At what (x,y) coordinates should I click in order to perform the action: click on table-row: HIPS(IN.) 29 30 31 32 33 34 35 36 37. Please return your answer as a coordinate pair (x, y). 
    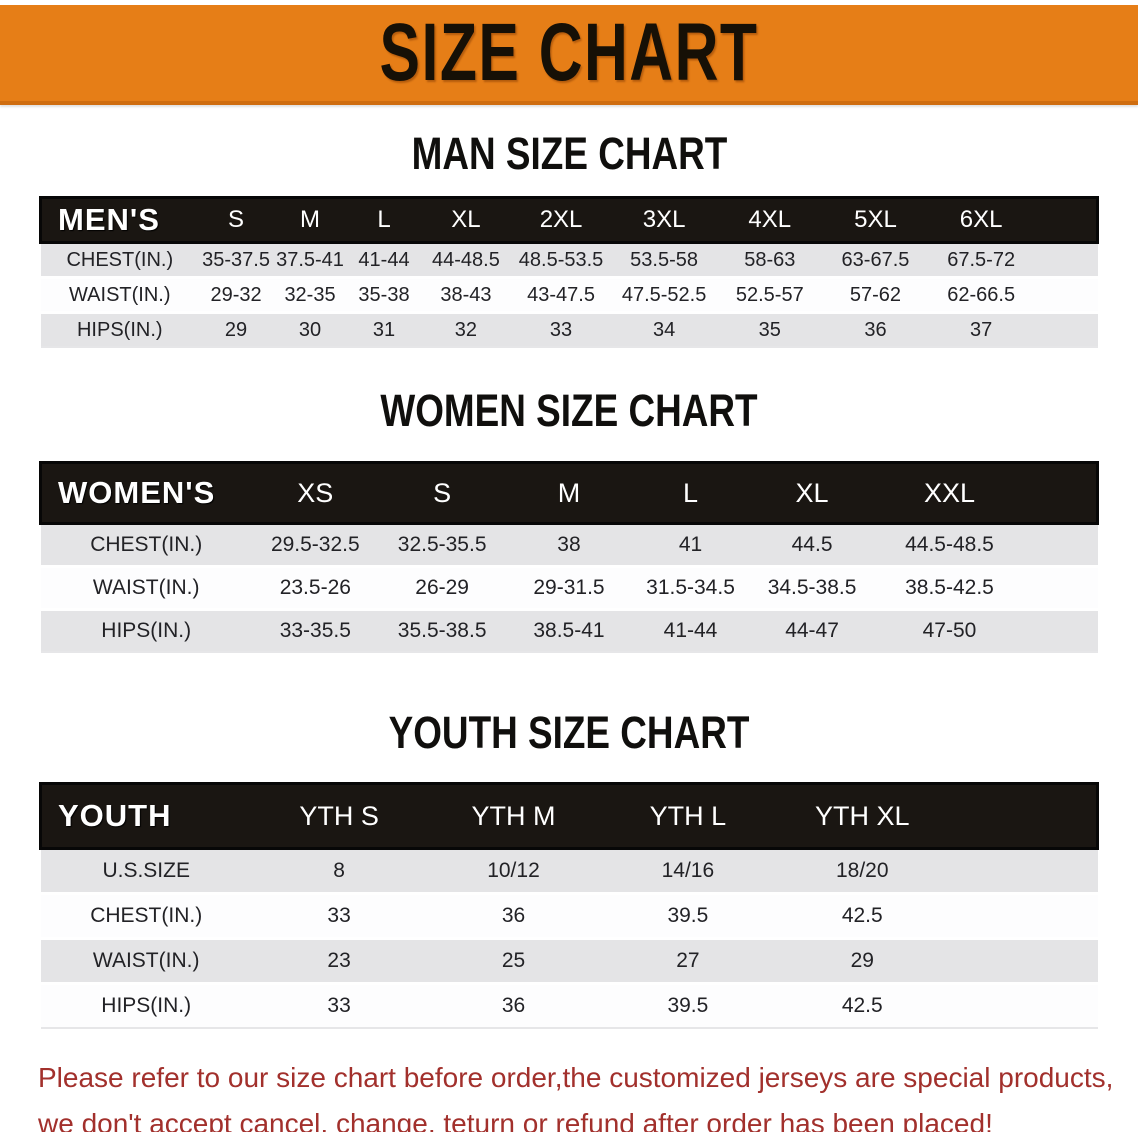
    Looking at the image, I should click on (569, 329).